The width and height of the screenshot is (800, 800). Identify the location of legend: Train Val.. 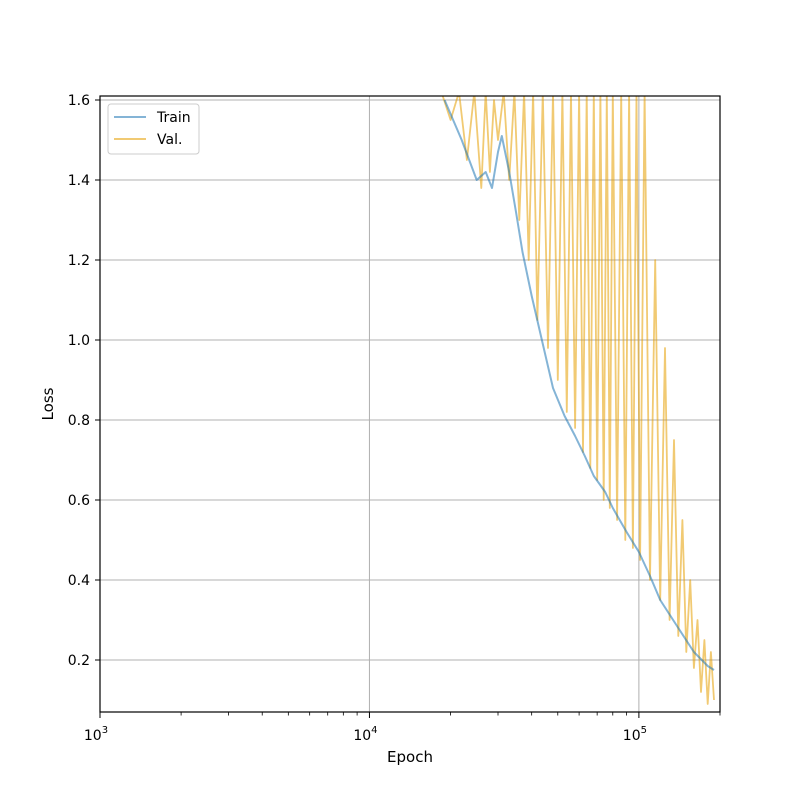
(153, 129).